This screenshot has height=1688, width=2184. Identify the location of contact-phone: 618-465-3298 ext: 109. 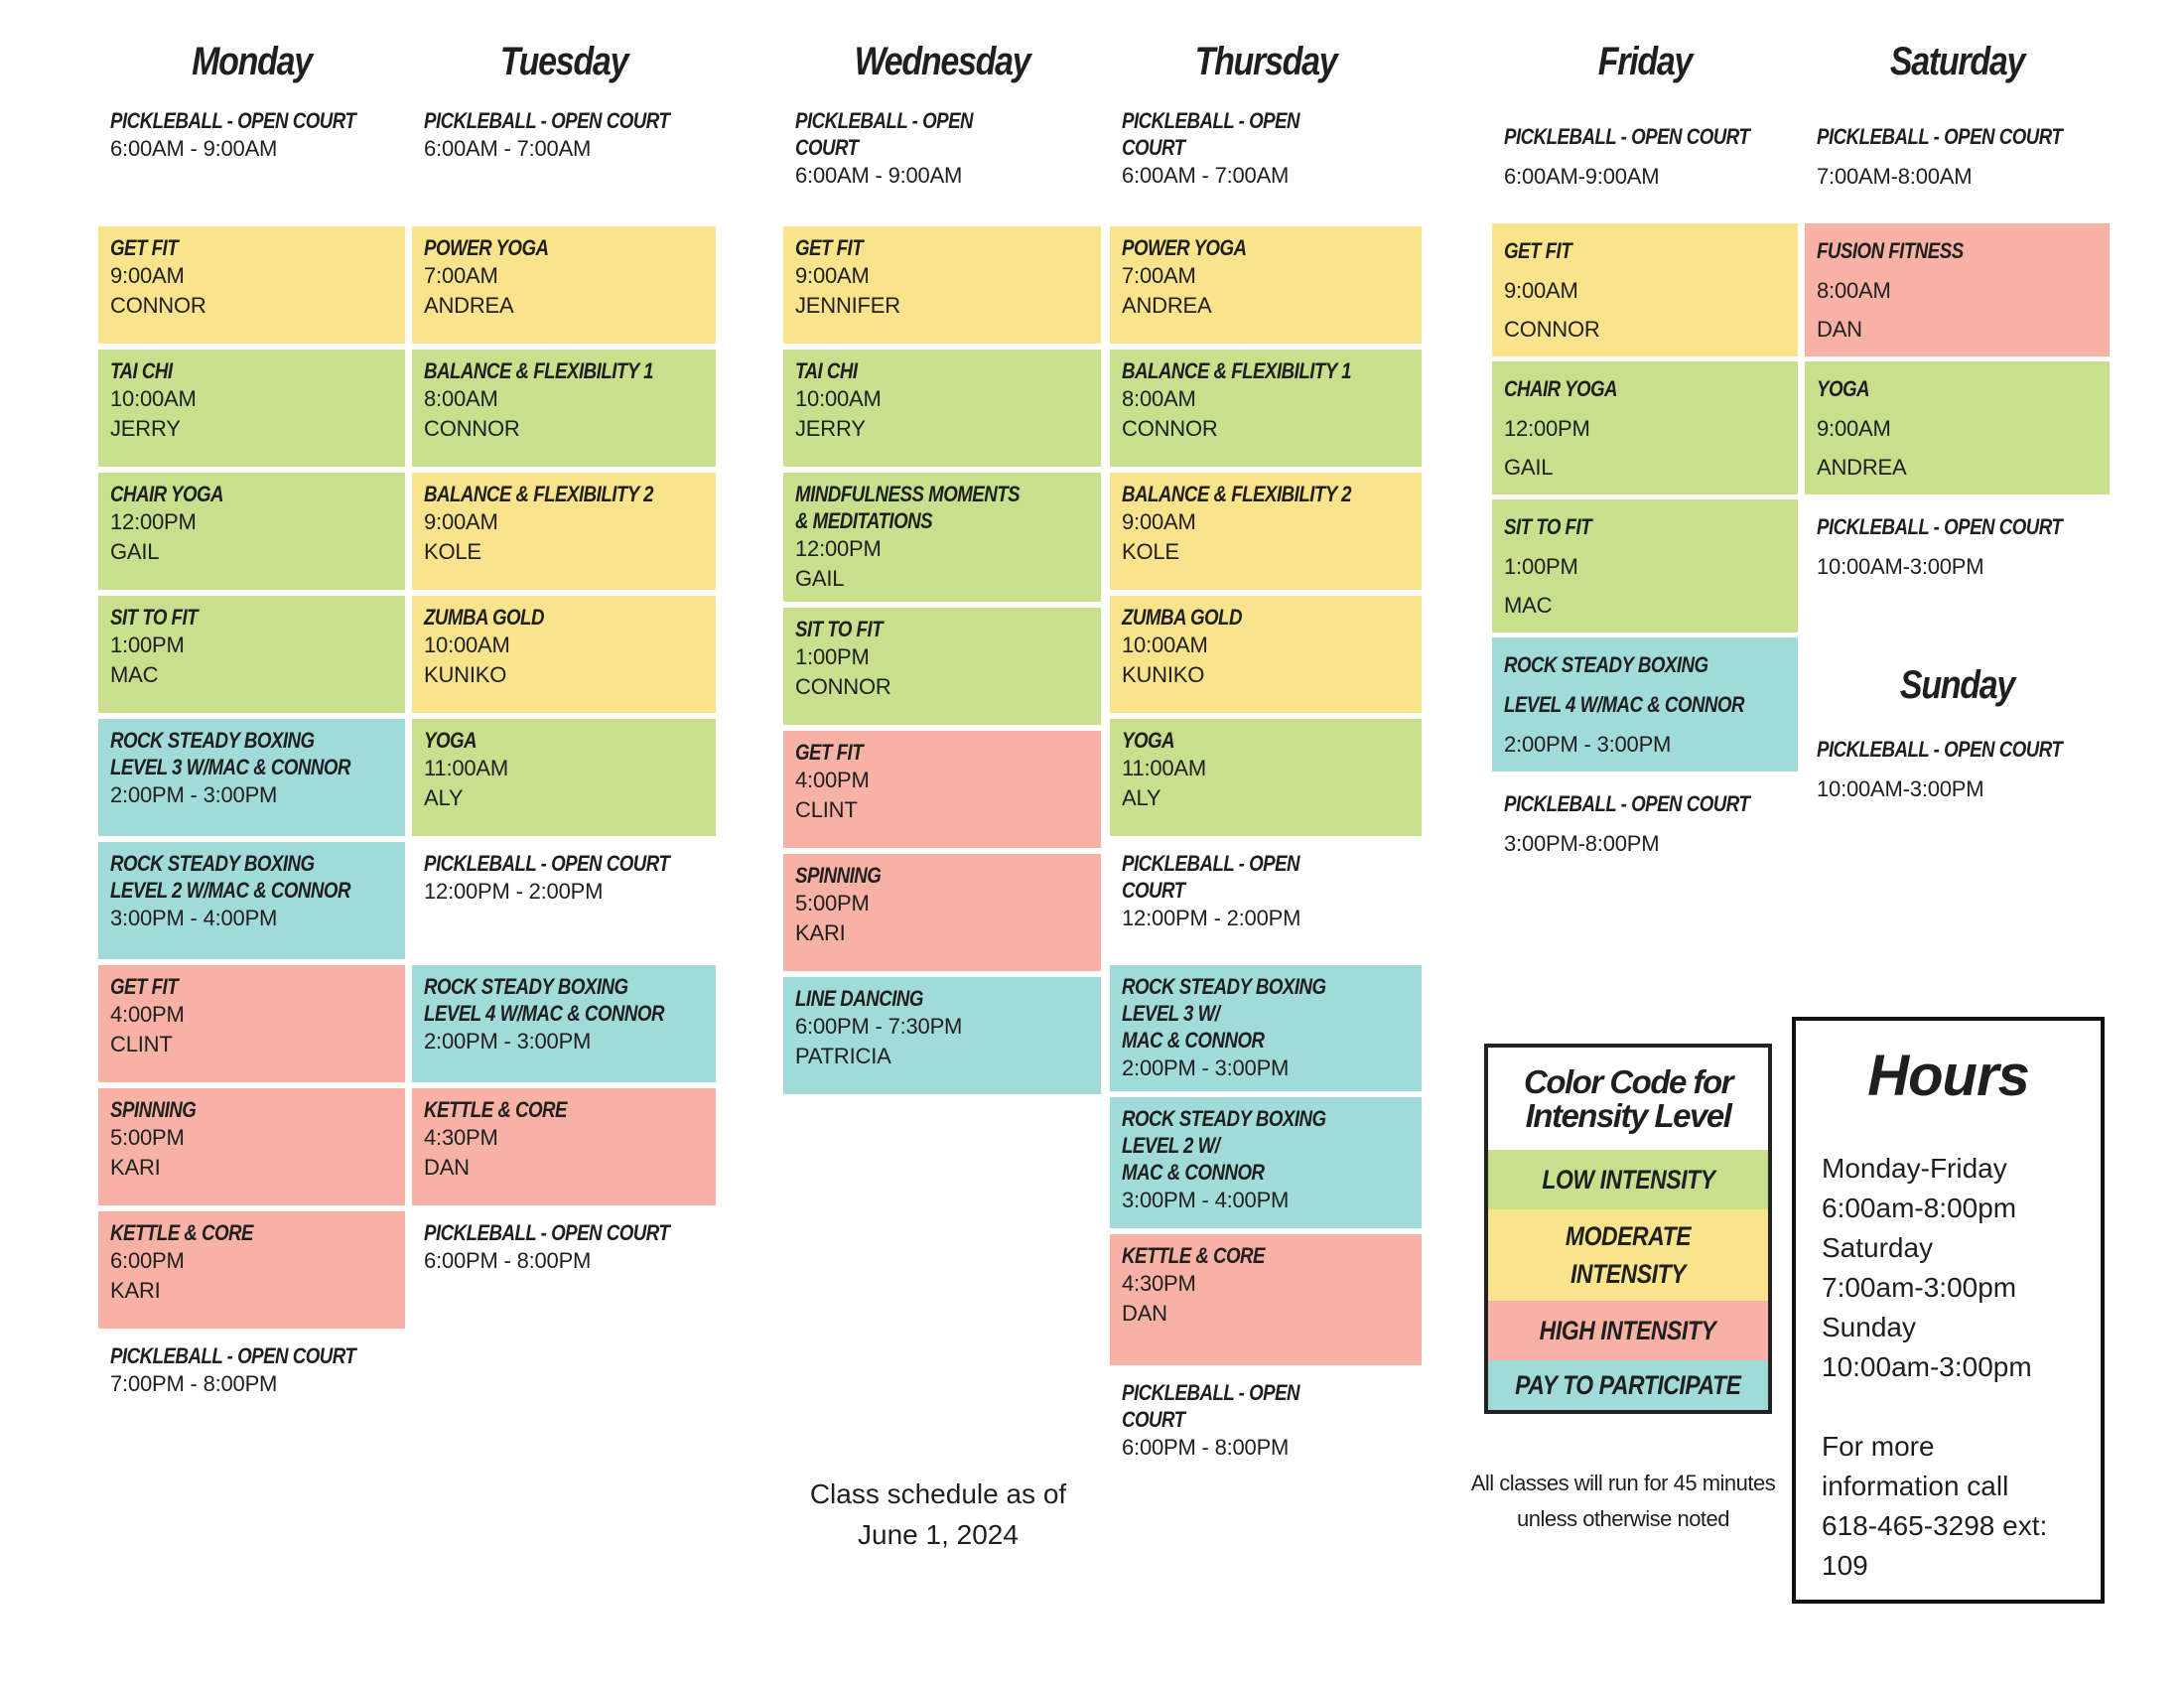
(1935, 1545).